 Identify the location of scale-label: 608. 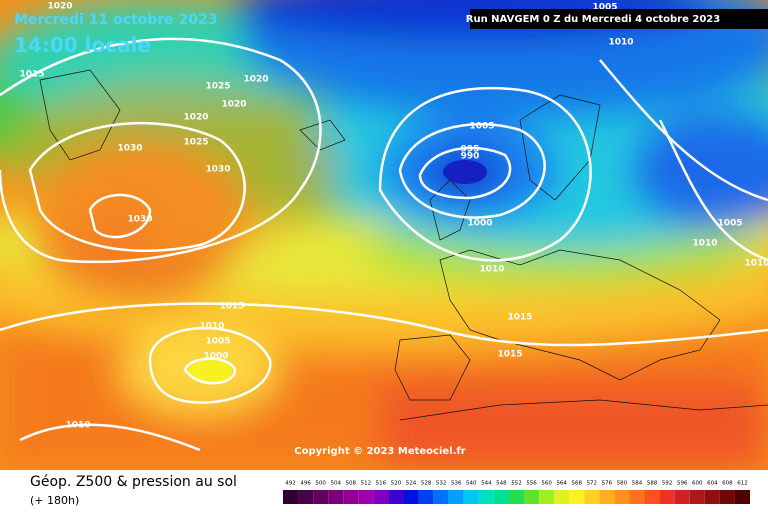
(727, 484).